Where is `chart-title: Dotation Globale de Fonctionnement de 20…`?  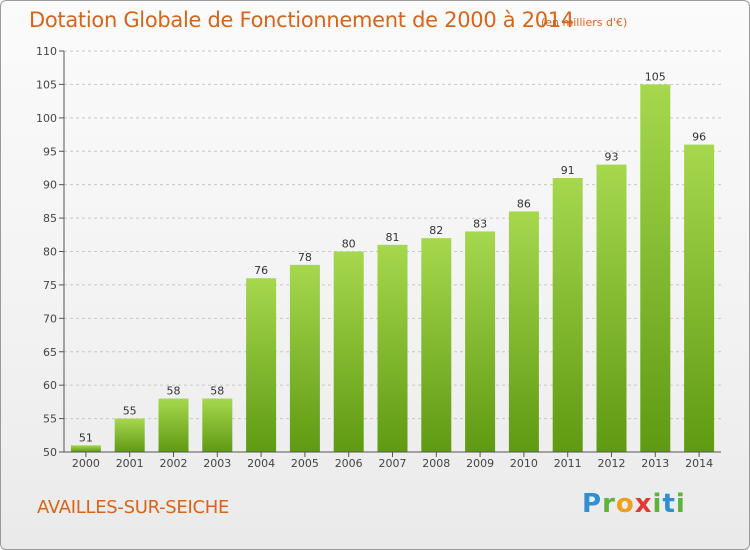
chart-title: Dotation Globale de Fonctionnement de 20… is located at coordinates (301, 20).